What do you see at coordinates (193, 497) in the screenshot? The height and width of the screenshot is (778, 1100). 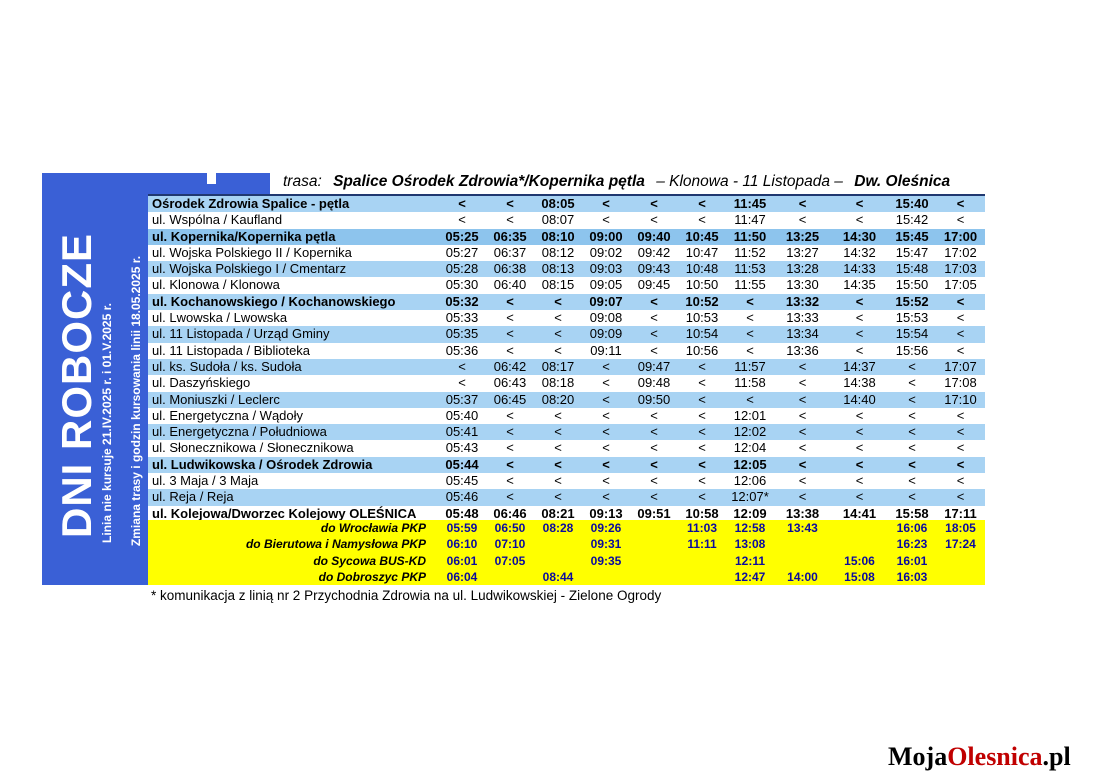 I see `stop-name: ul. Reja / Reja` at bounding box center [193, 497].